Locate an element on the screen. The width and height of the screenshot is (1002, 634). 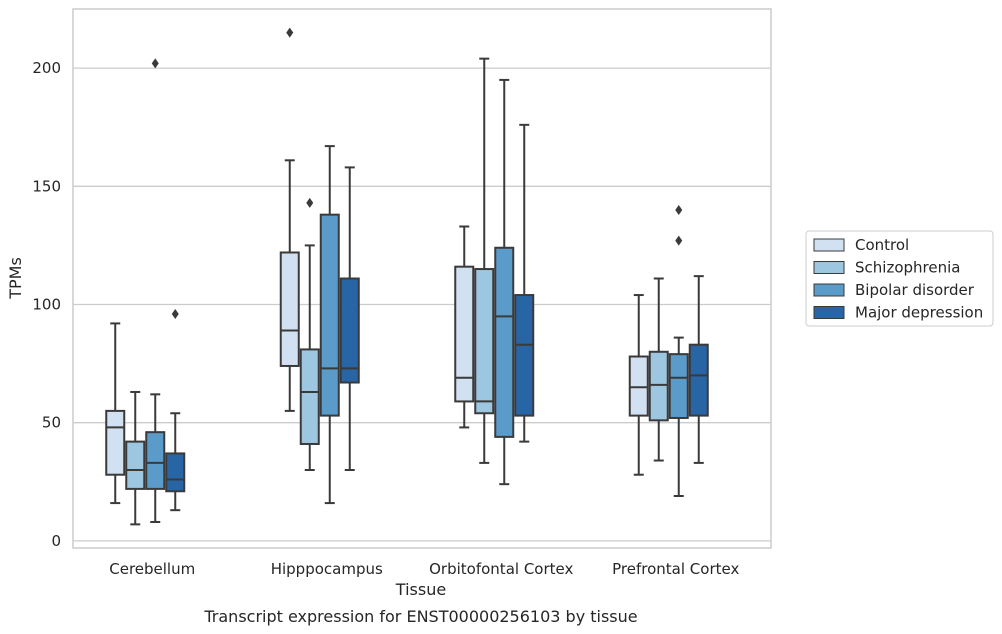
legend-frame is located at coordinates (899, 278).